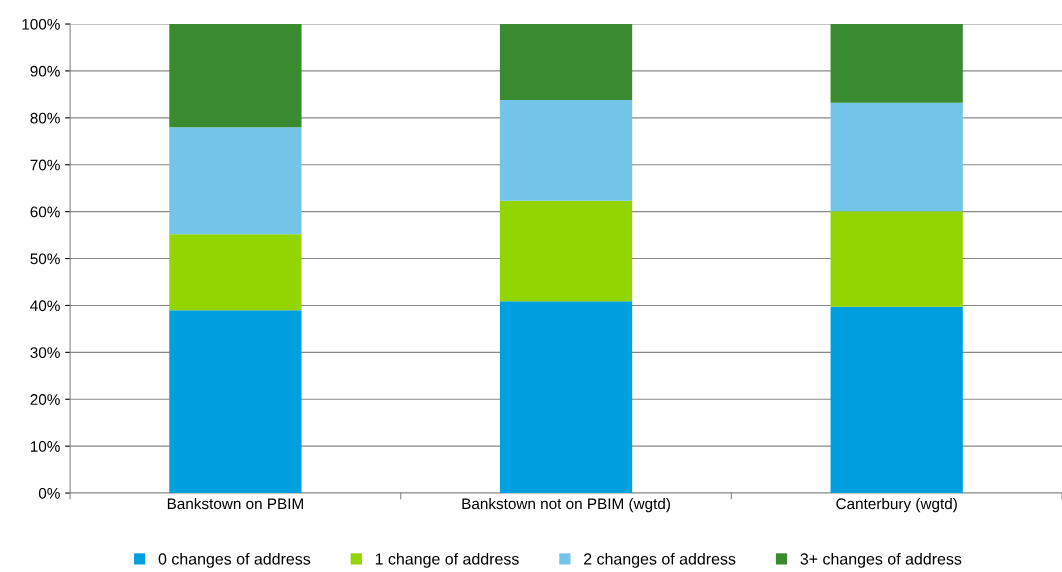 This screenshot has height=572, width=1062. I want to click on y-tick-label: 0%, so click(49, 493).